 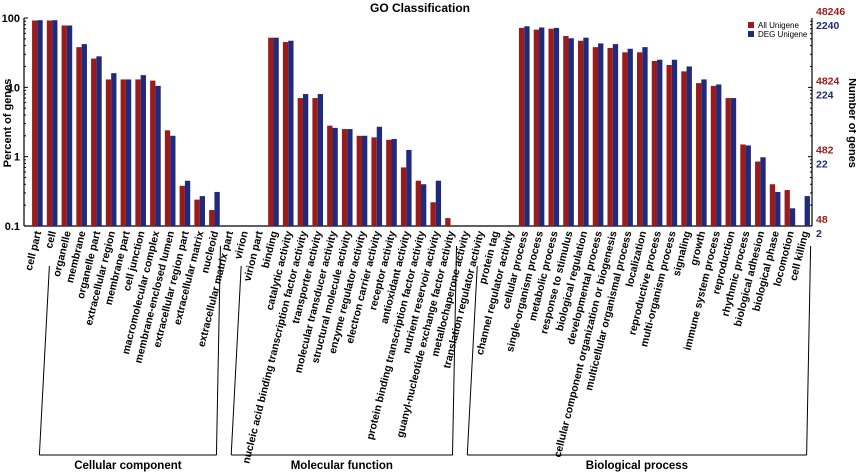 What do you see at coordinates (751, 25) in the screenshot?
I see `legend-swatch-all` at bounding box center [751, 25].